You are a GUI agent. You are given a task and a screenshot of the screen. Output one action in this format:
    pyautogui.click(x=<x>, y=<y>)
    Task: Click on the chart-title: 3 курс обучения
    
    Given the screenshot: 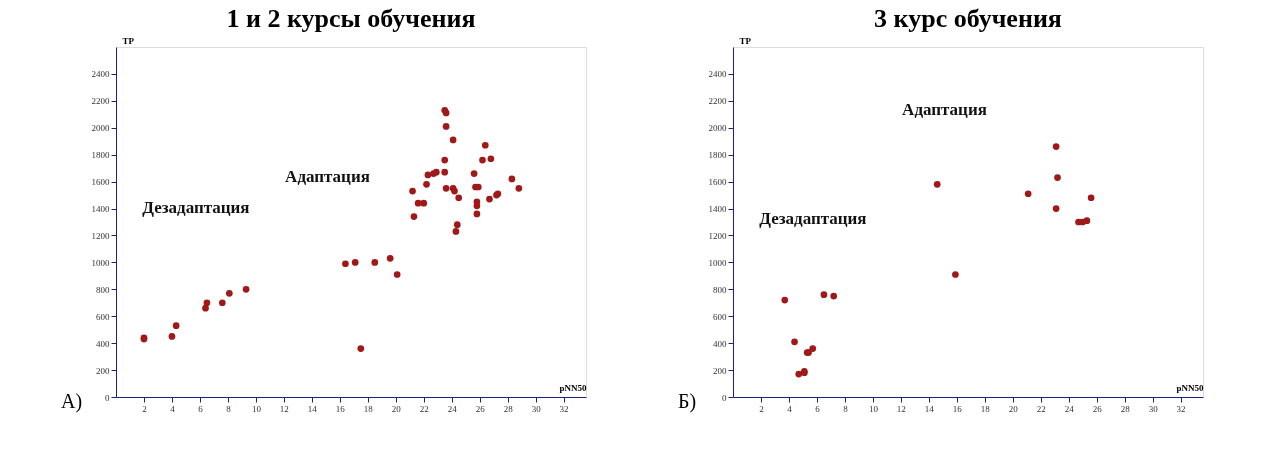 What is the action you would take?
    pyautogui.click(x=968, y=18)
    